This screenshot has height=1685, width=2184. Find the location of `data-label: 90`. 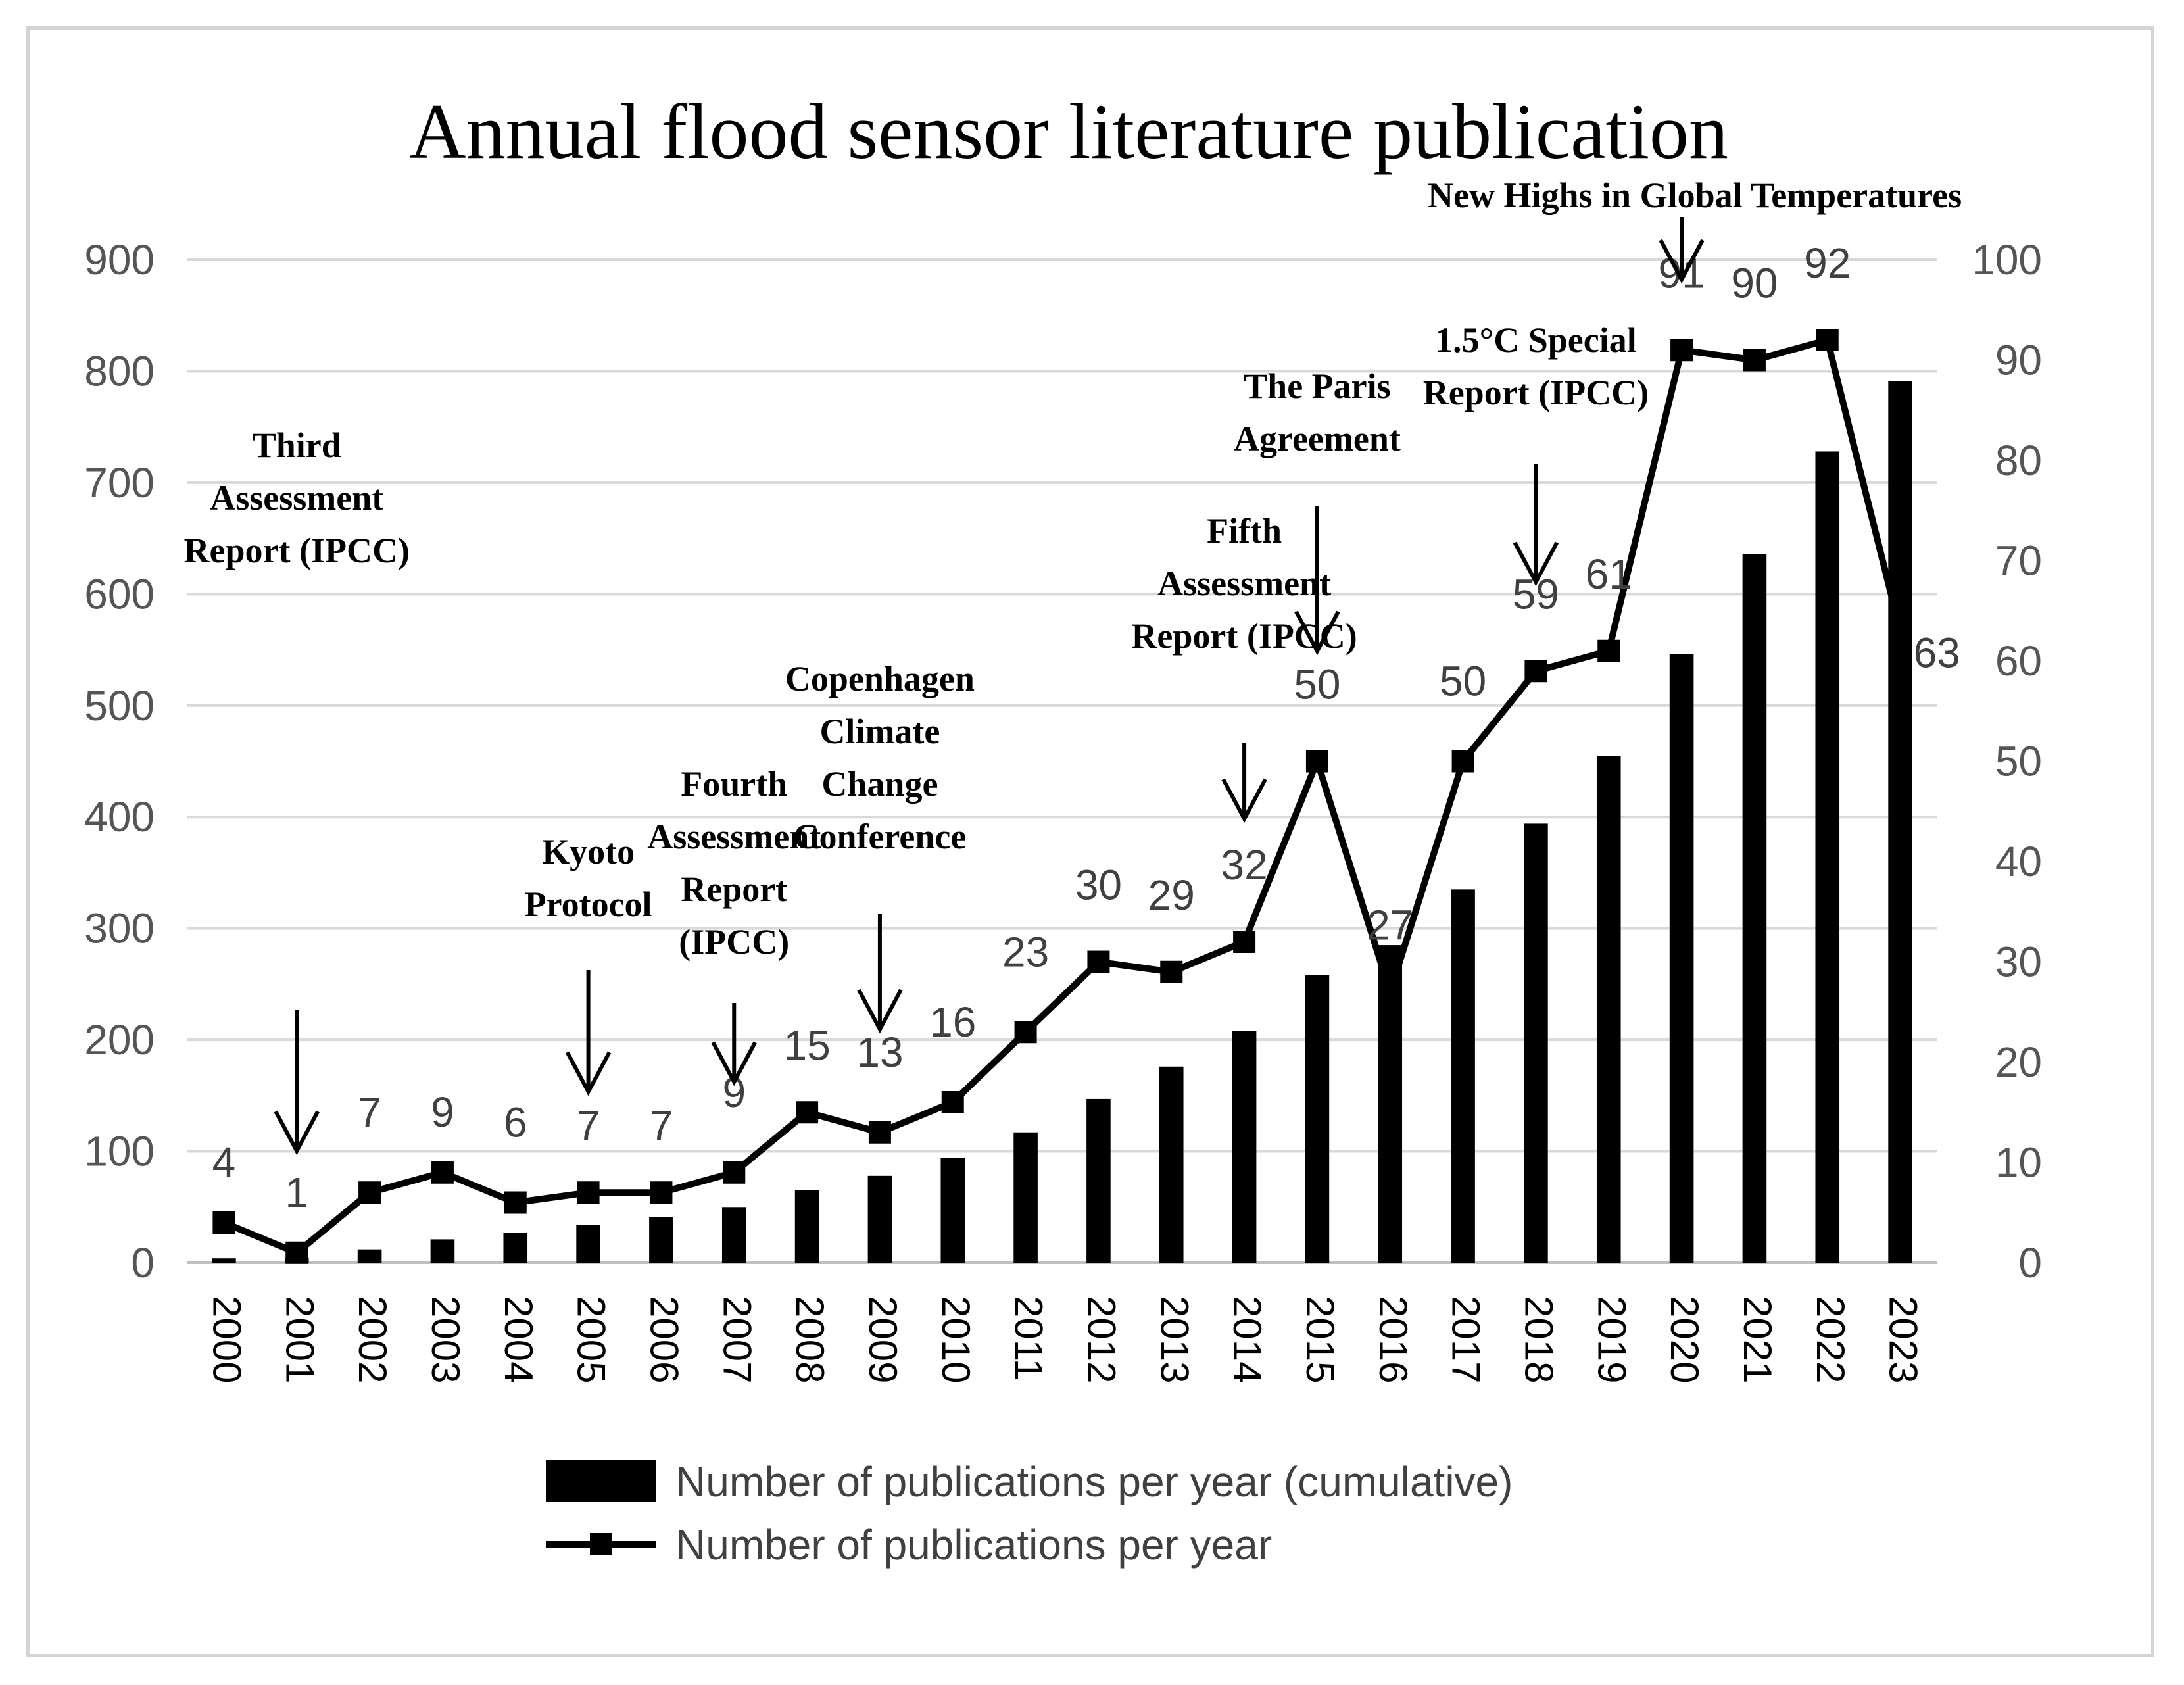

data-label: 90 is located at coordinates (1754, 283).